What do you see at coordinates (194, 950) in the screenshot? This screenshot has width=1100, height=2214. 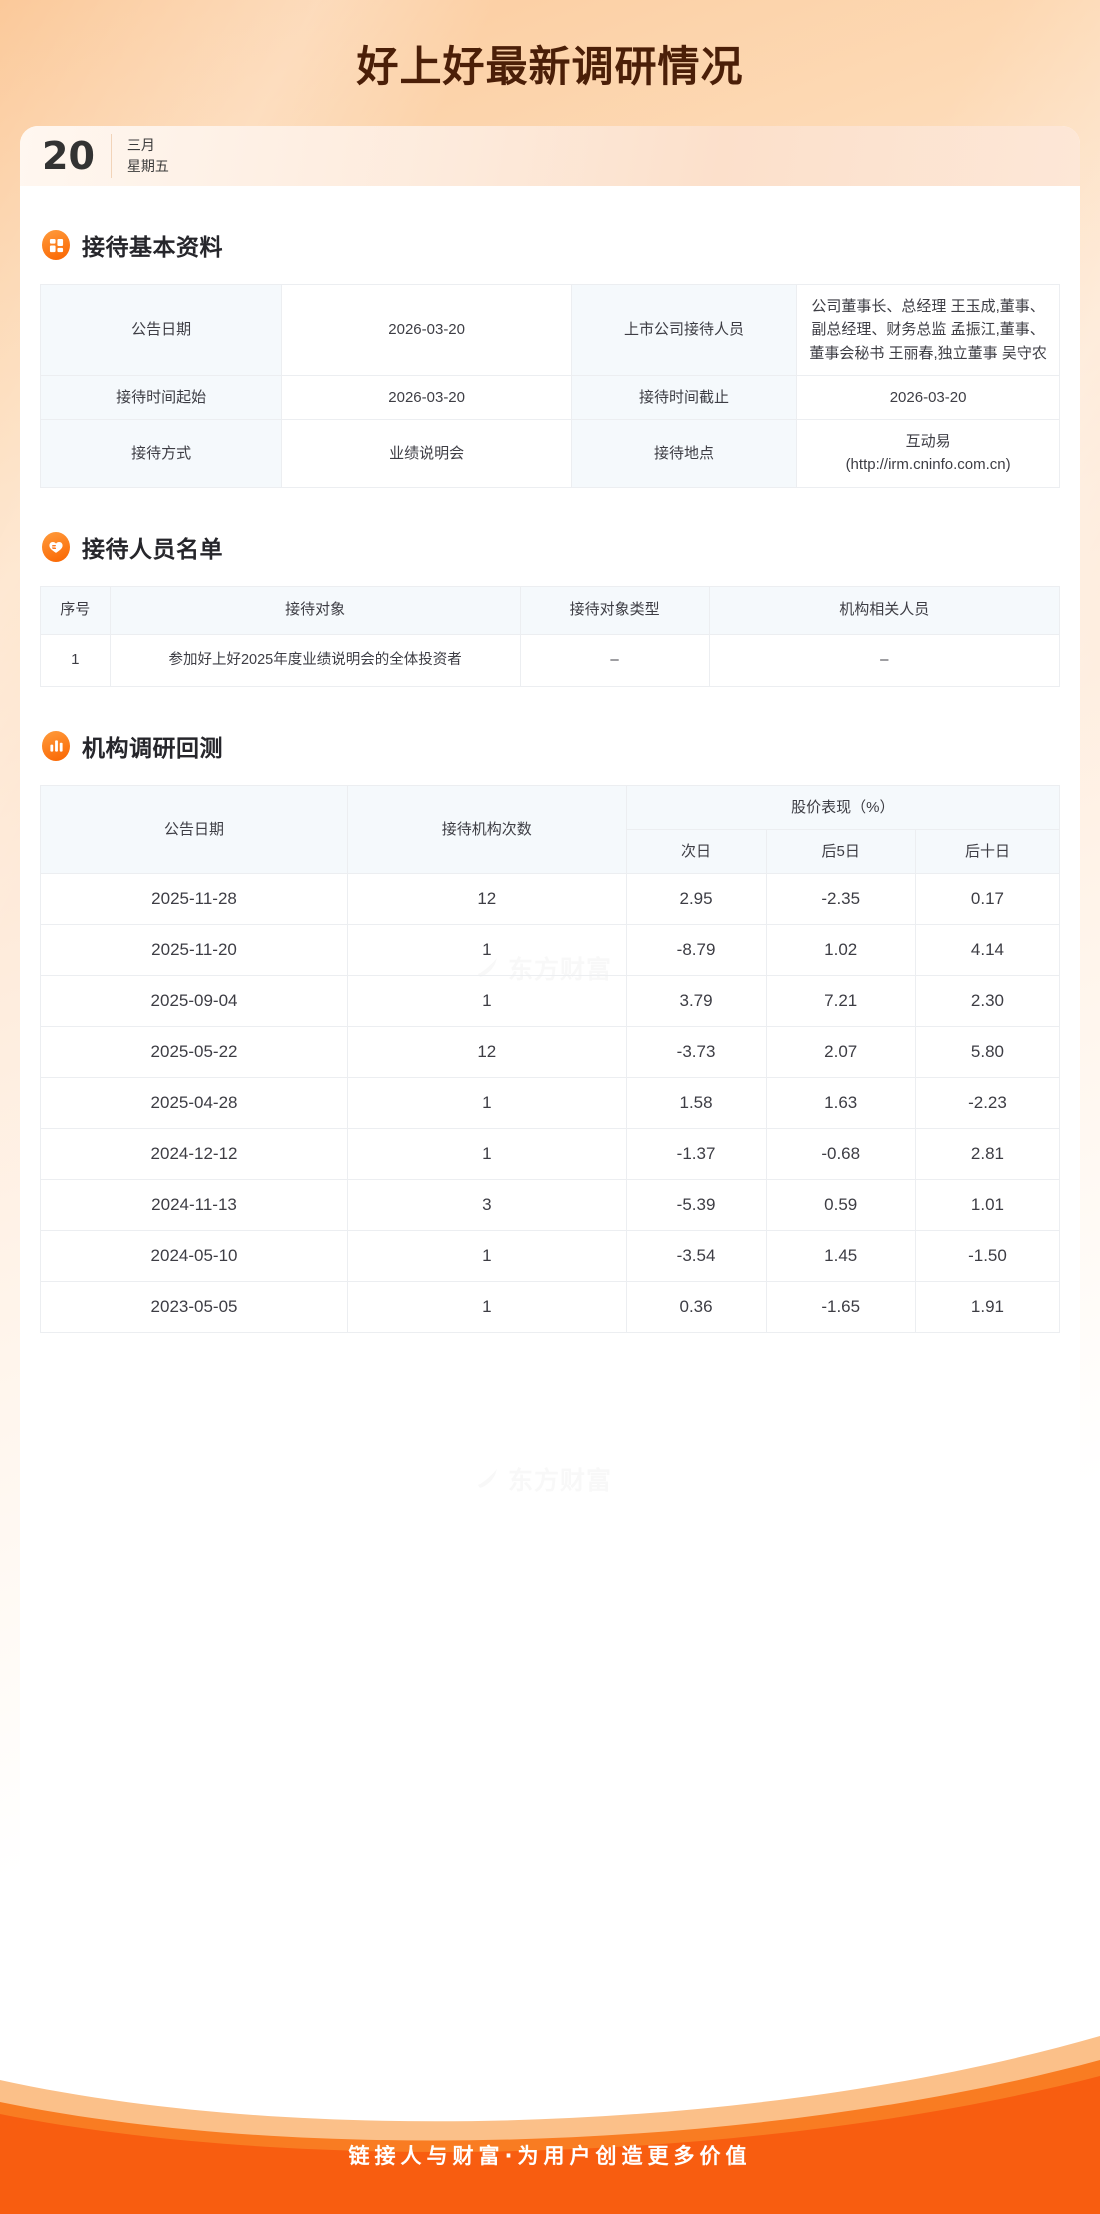 I see `cell-date: 2025-11-20` at bounding box center [194, 950].